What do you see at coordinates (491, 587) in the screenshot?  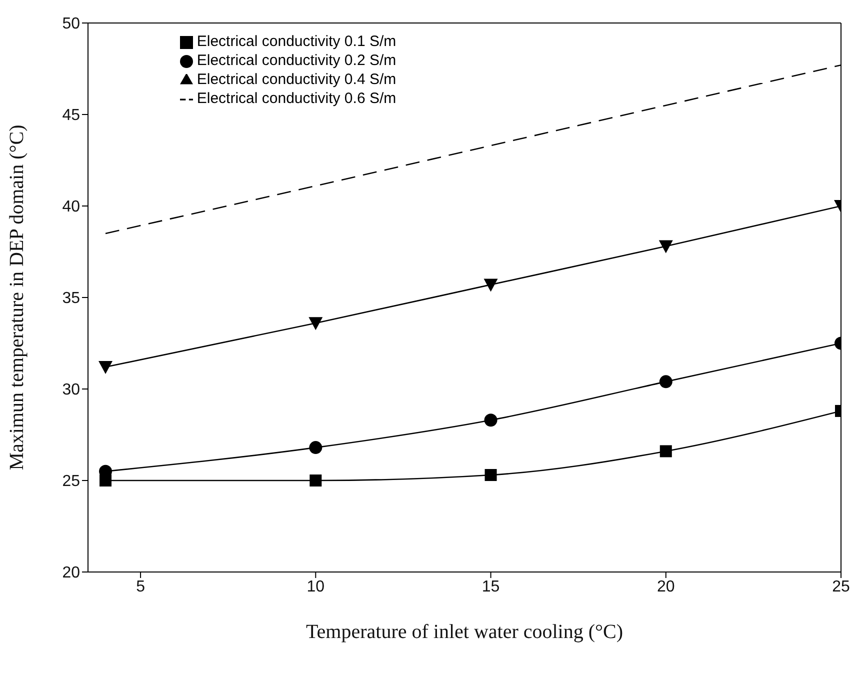 I see `x-tick-label: 15` at bounding box center [491, 587].